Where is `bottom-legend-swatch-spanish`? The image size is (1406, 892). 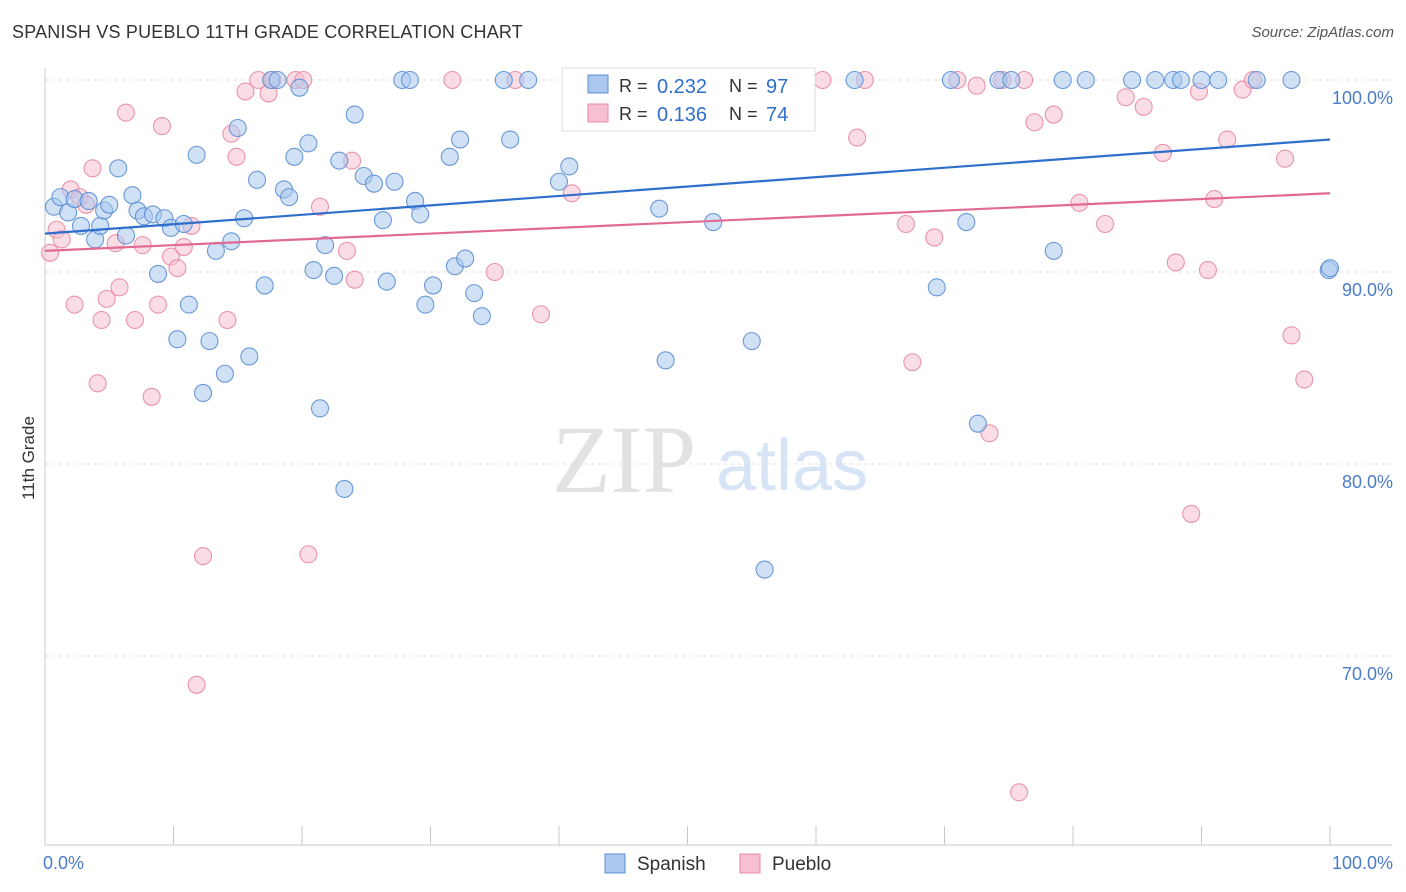
bottom-legend-swatch-spanish is located at coordinates (615, 863).